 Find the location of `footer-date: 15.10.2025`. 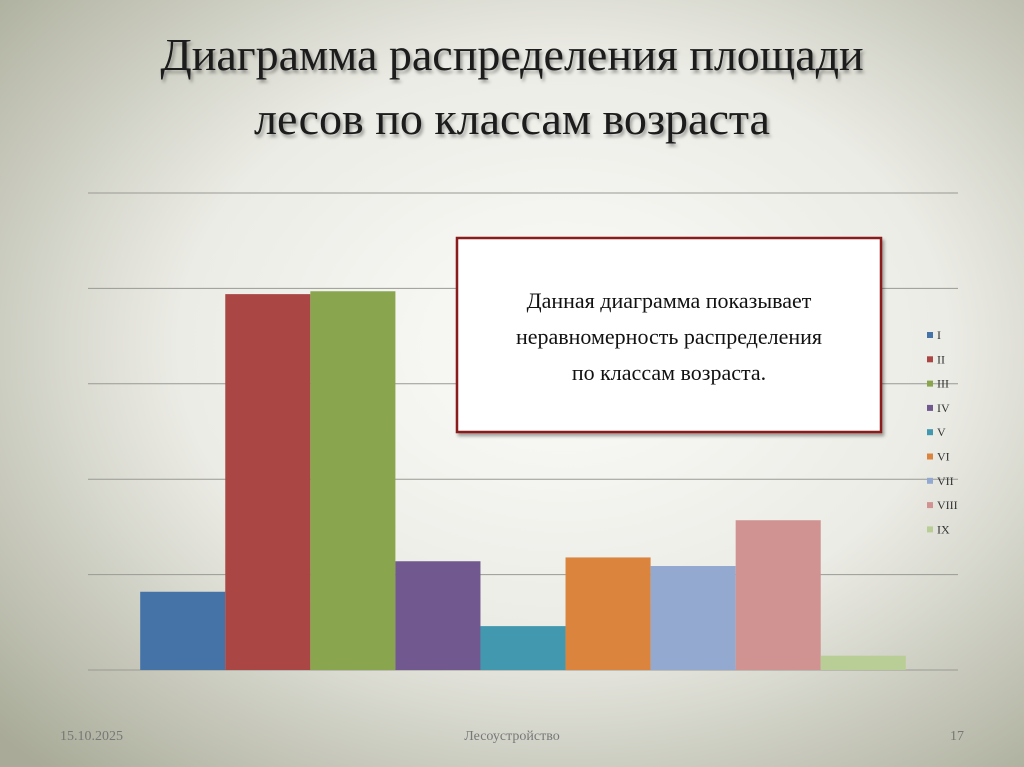

footer-date: 15.10.2025 is located at coordinates (91, 736).